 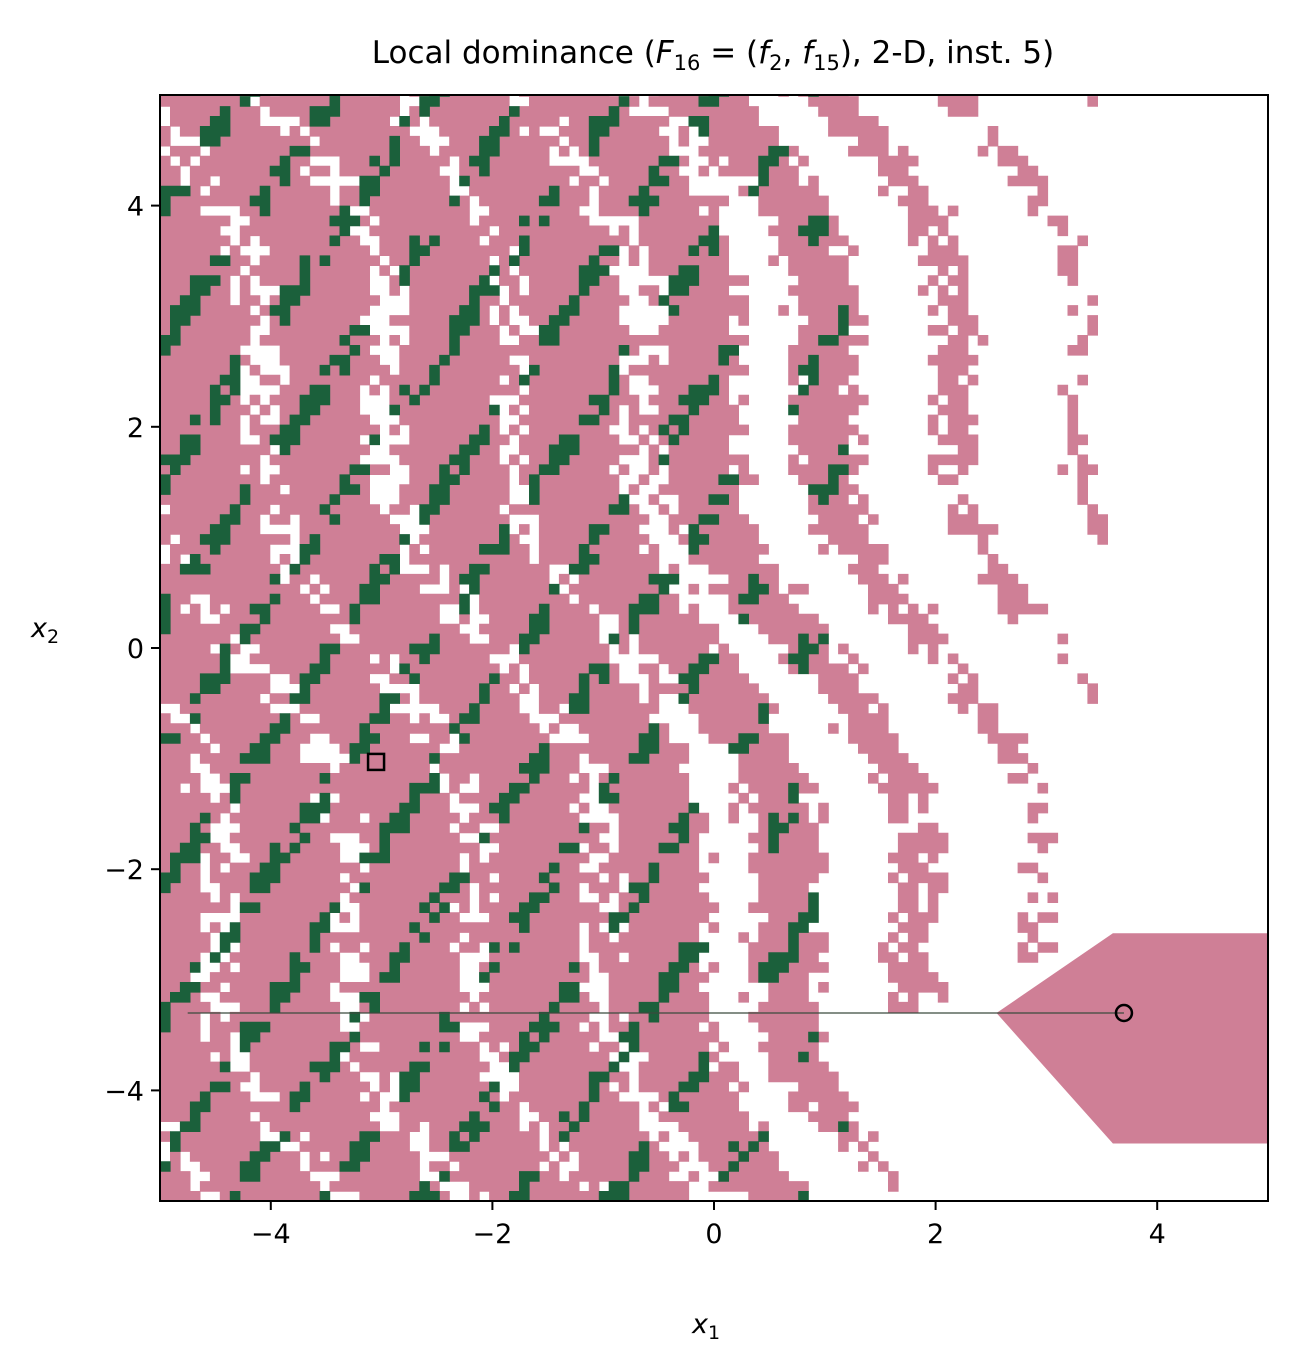 What do you see at coordinates (376, 762) in the screenshot?
I see `square-marker` at bounding box center [376, 762].